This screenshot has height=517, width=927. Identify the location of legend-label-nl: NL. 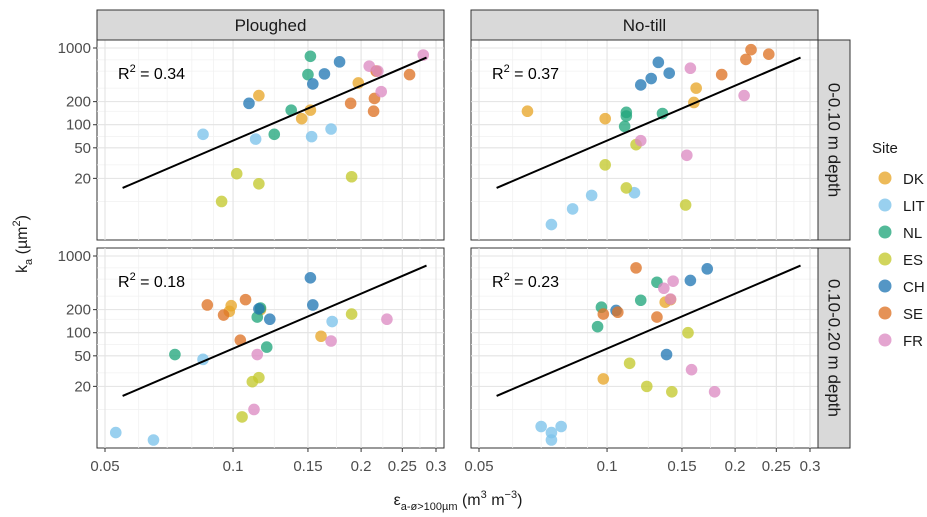
(912, 233).